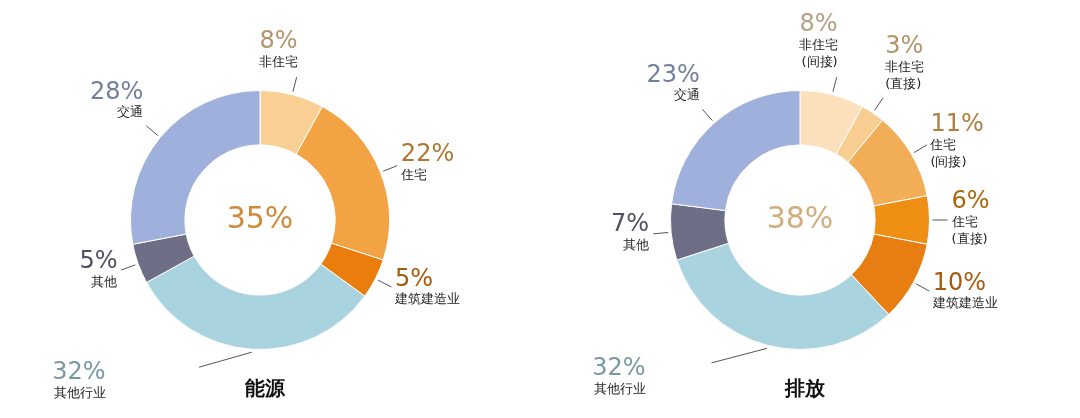  What do you see at coordinates (805, 388) in the screenshot?
I see `text: 排放` at bounding box center [805, 388].